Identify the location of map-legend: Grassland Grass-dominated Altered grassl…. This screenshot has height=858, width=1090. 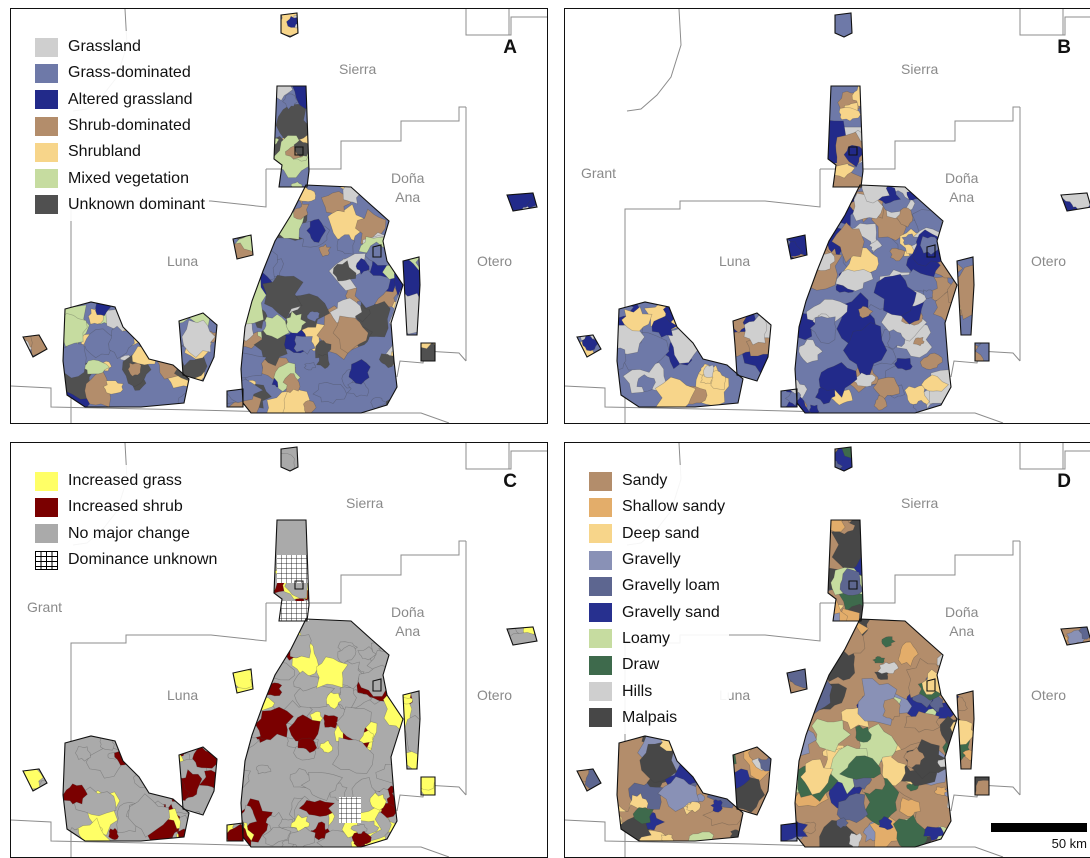
(120, 126).